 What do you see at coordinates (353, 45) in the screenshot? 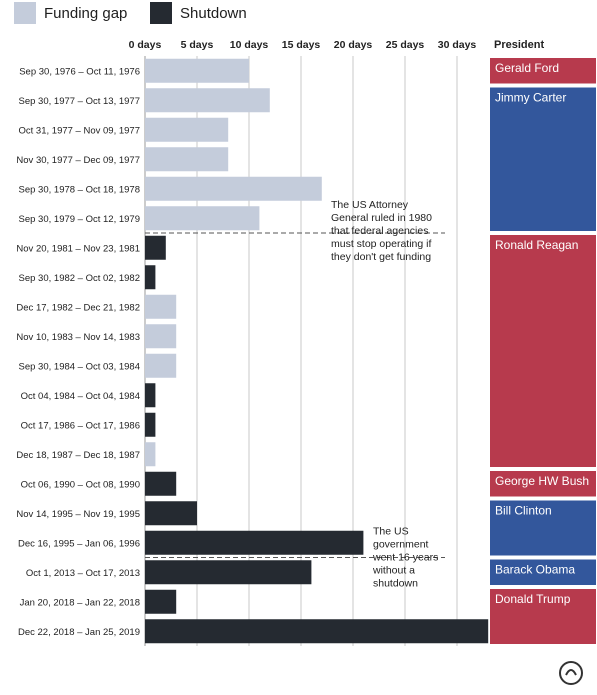
I see `x-tick-label: 20 days` at bounding box center [353, 45].